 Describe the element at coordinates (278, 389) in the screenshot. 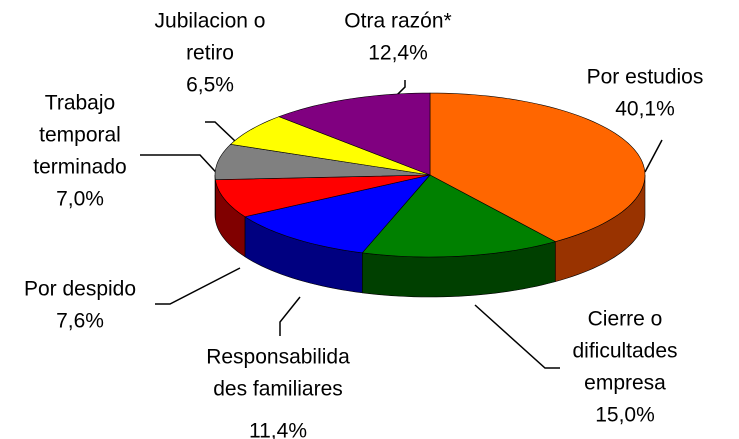

I see `slice-label: des familiares` at that location.